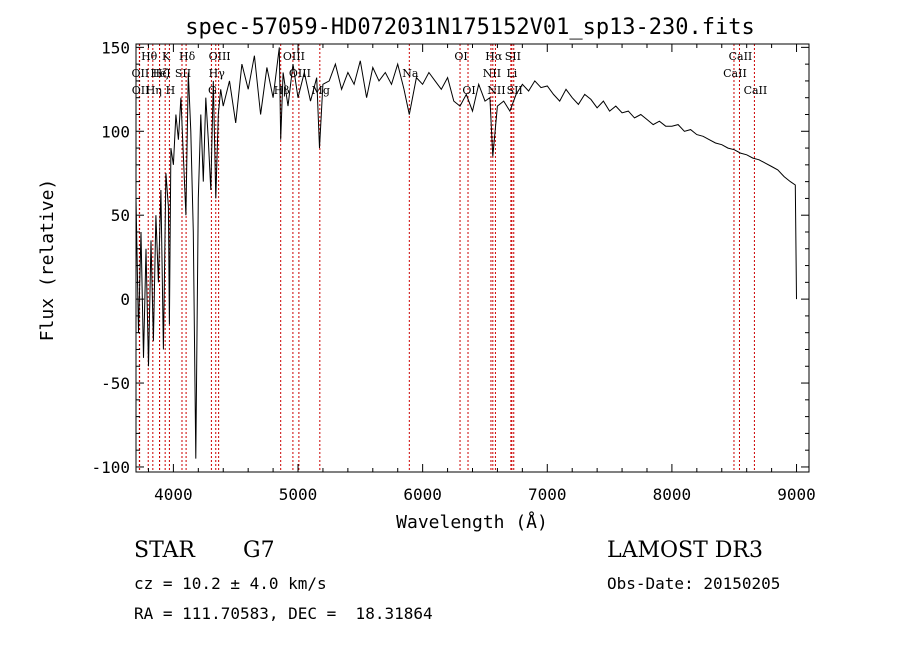  Describe the element at coordinates (141, 73) in the screenshot. I see `line-label-2: OII` at that location.